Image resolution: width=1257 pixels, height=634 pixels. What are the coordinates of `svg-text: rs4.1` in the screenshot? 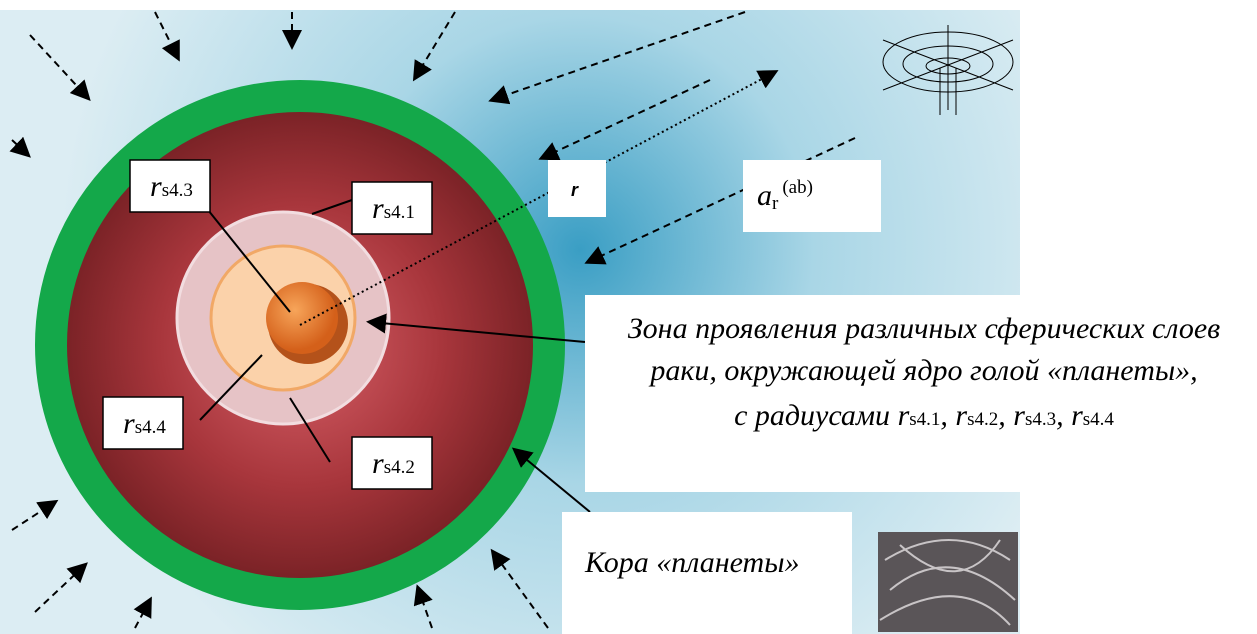 It's located at (393, 208).